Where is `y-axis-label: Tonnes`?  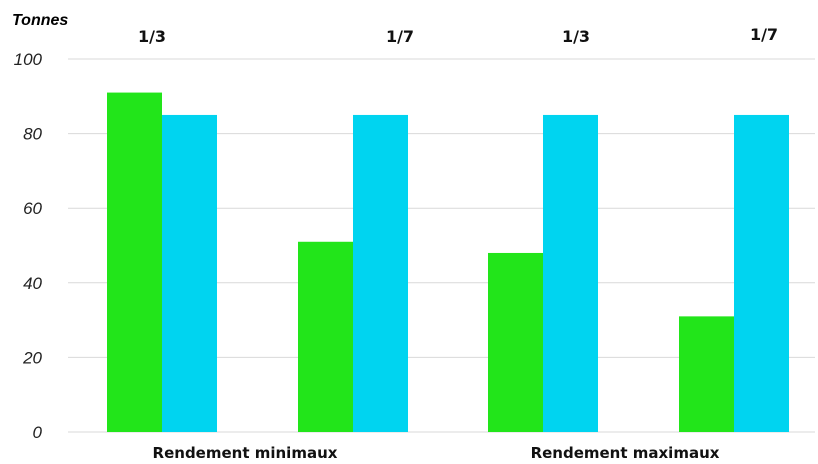 y-axis-label: Tonnes is located at coordinates (40, 20).